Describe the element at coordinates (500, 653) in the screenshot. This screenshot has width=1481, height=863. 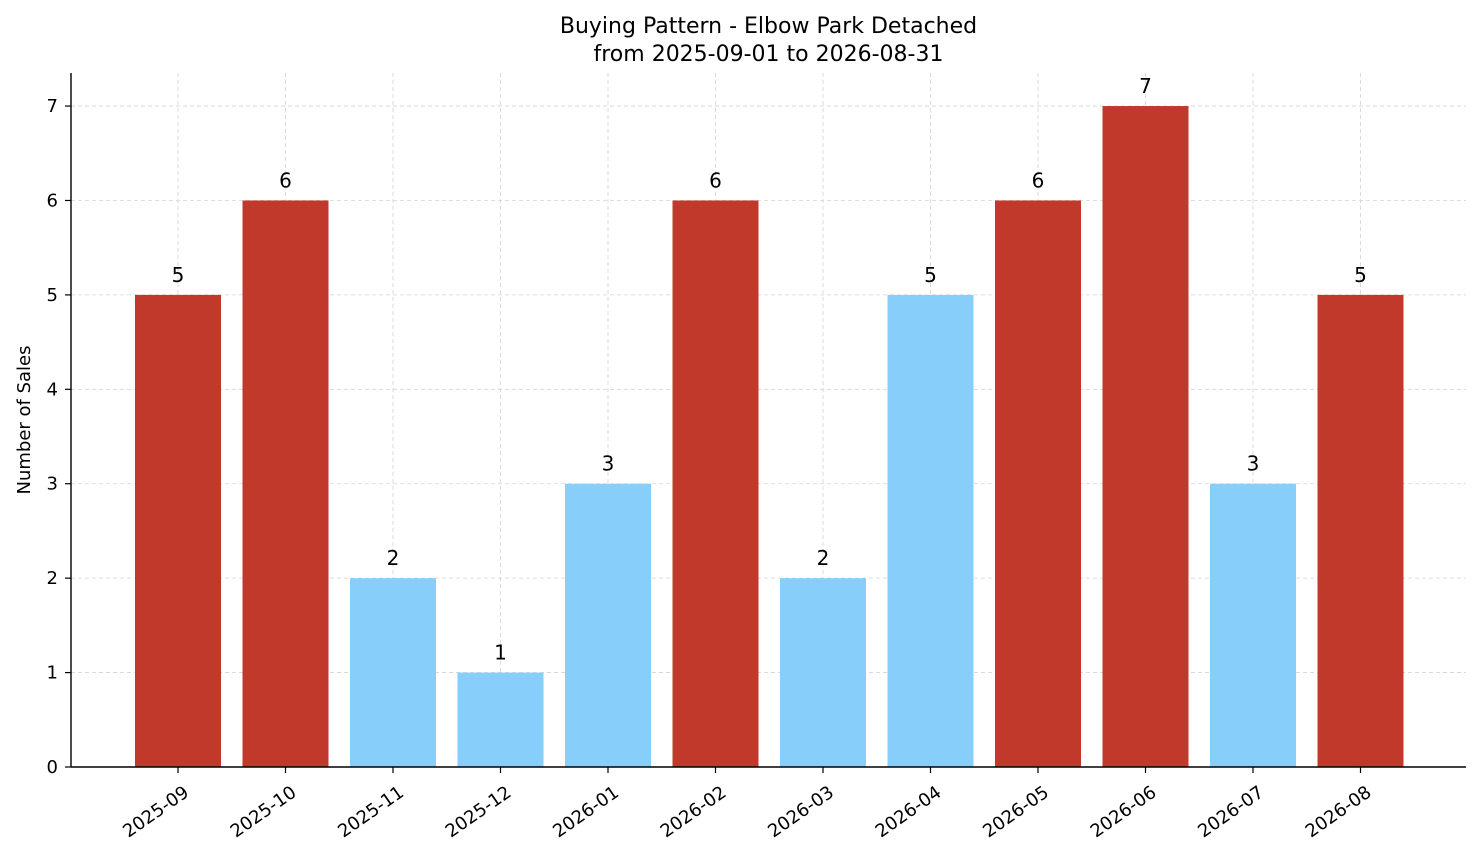
I see `bar-value-label: 1` at that location.